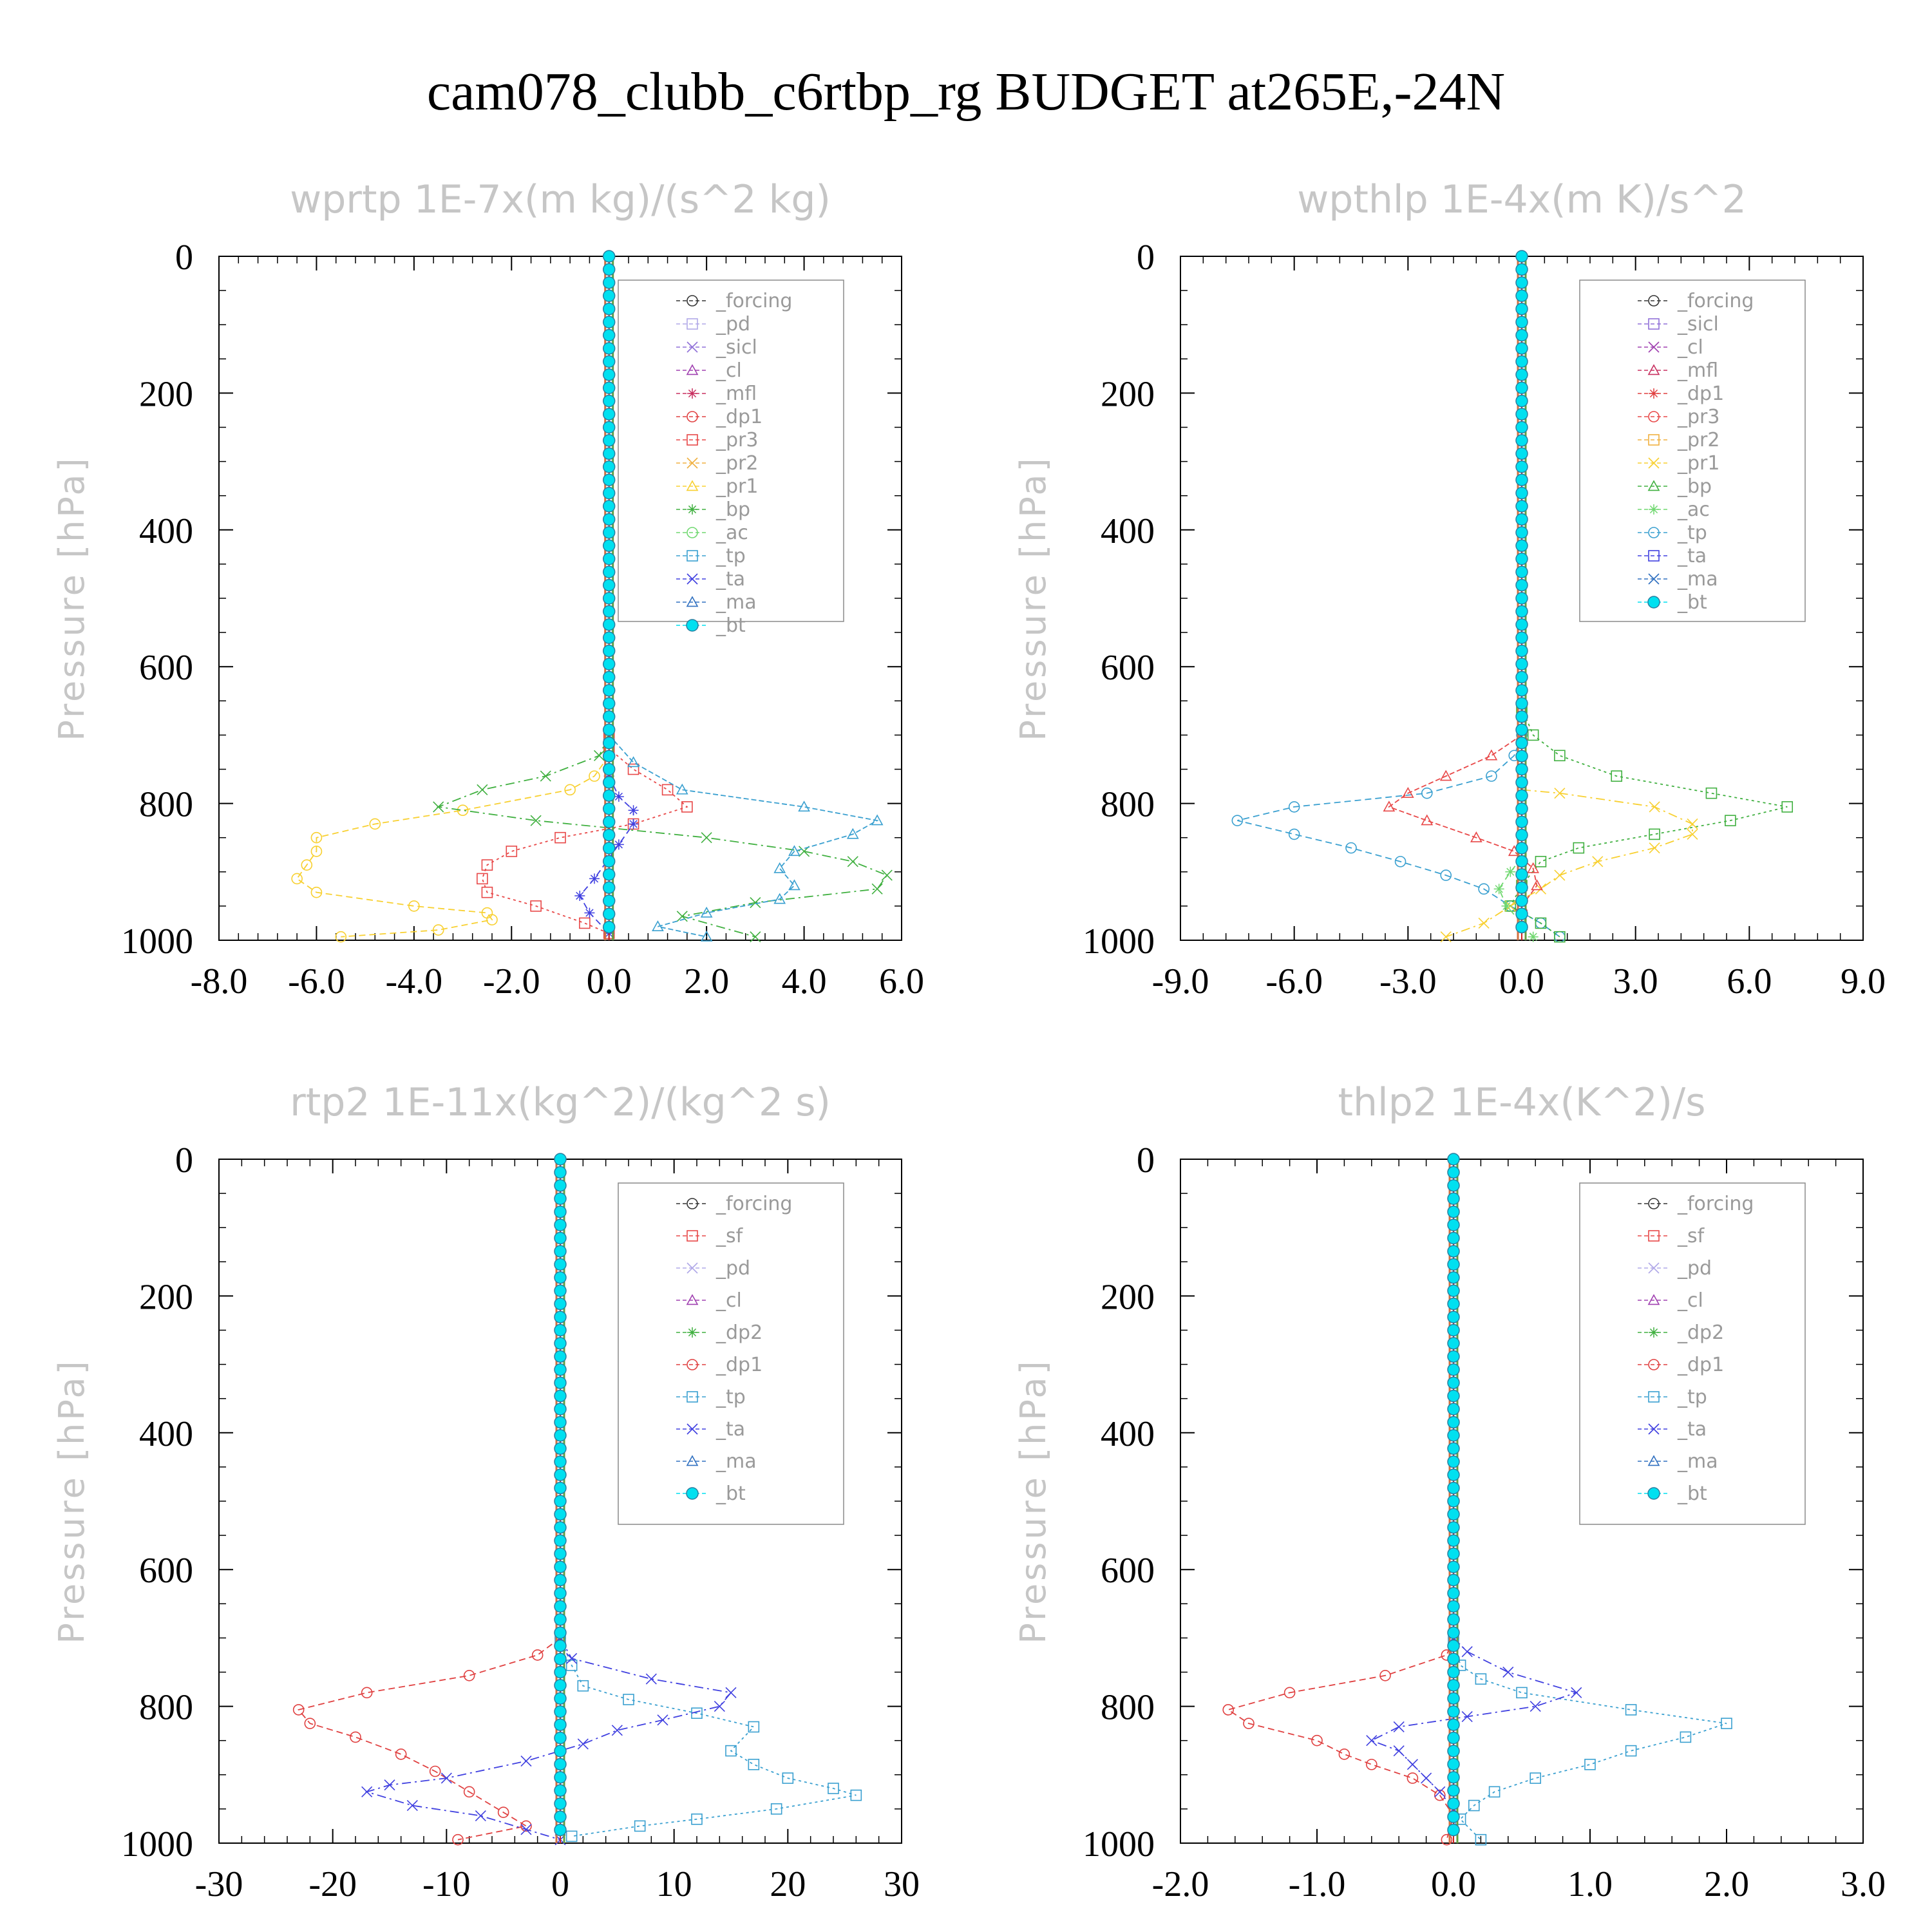 The height and width of the screenshot is (1932, 1932). I want to click on legend-label: _forcing, so click(753, 301).